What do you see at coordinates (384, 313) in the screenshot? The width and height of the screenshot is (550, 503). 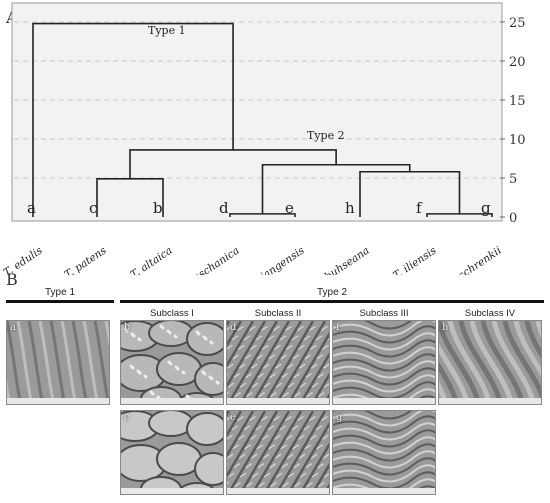 I see `subclass-label-3: Subclass III` at bounding box center [384, 313].